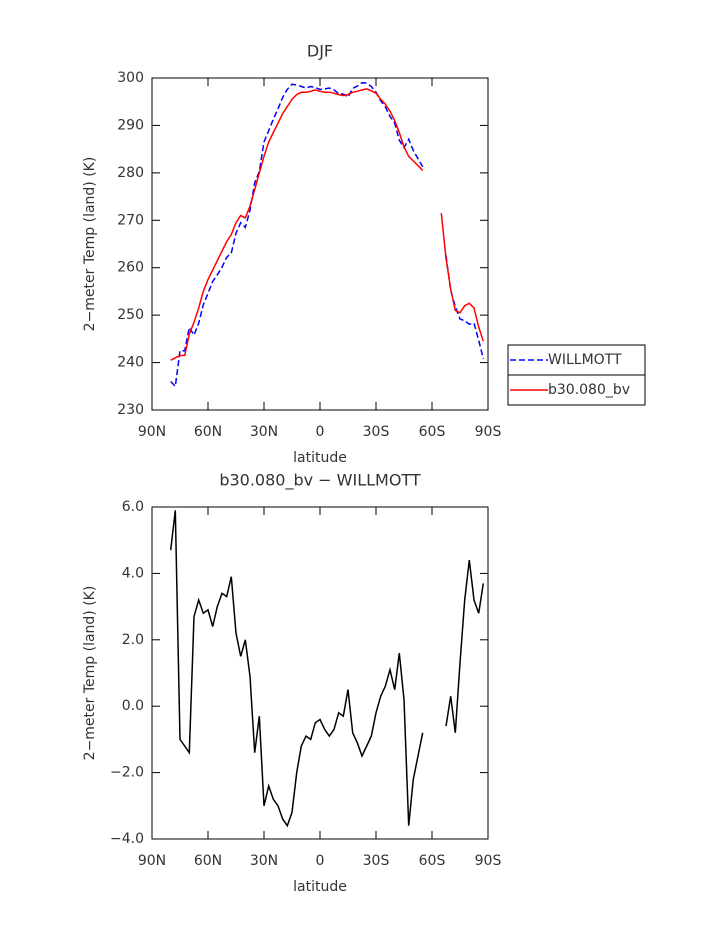 This screenshot has height=935, width=723. I want to click on y-tick-label: 230, so click(130, 410).